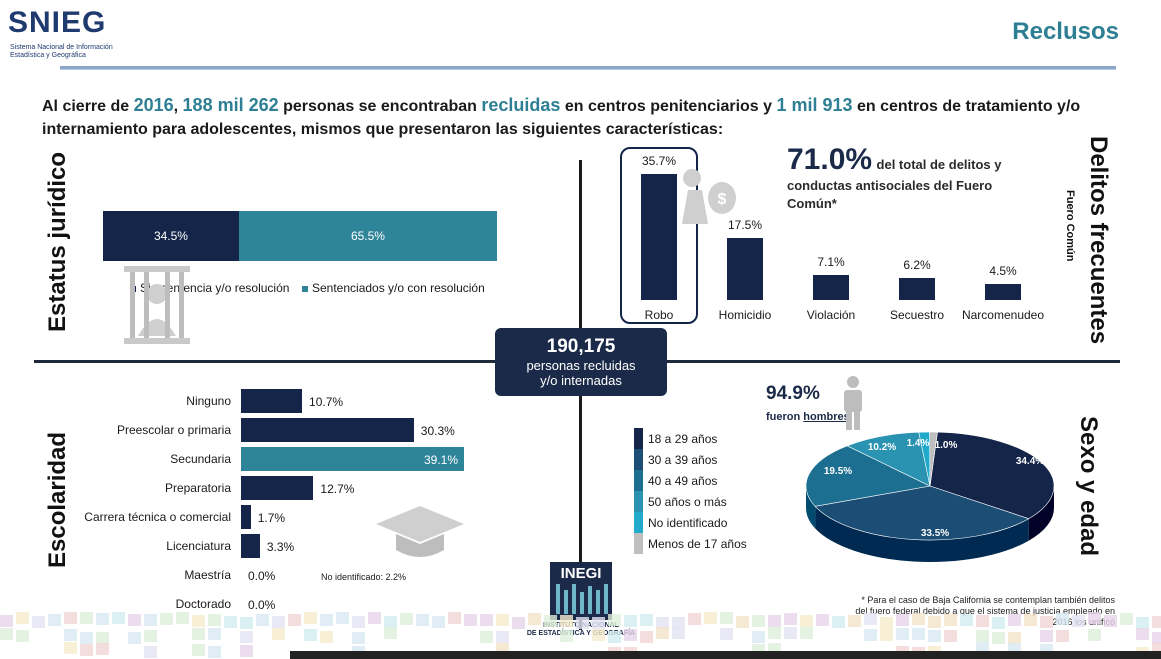  What do you see at coordinates (683, 481) in the screenshot?
I see `age-legend-label: 40 a 49 años` at bounding box center [683, 481].